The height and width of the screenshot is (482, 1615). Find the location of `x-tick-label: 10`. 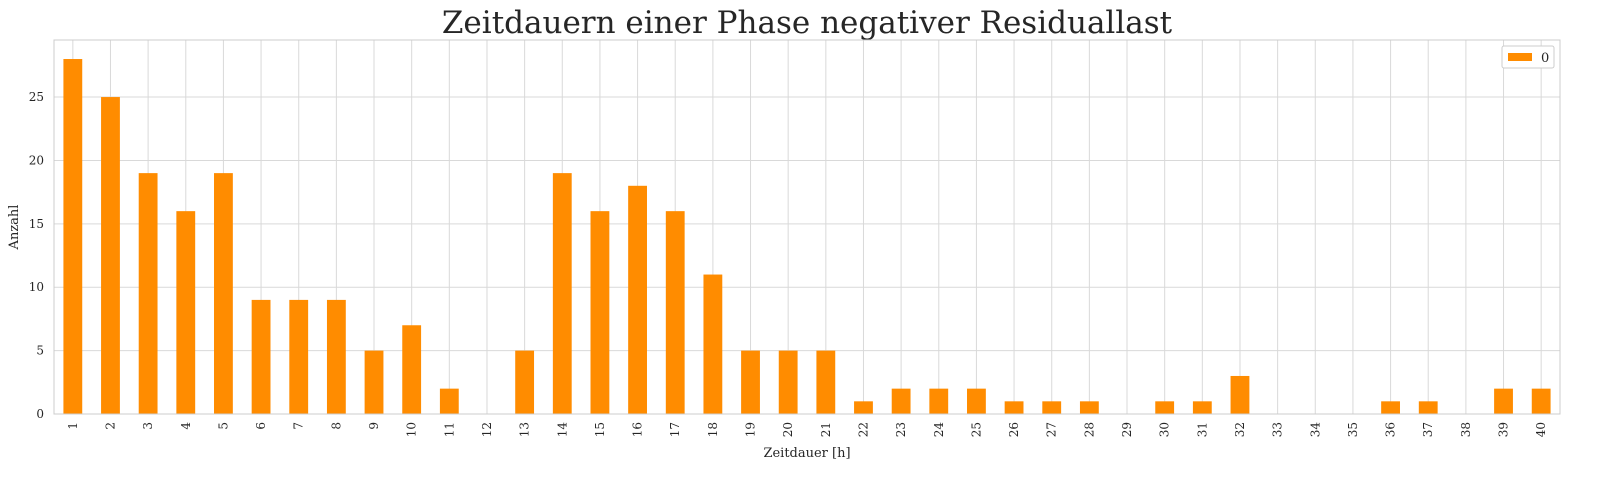

x-tick-label: 10 is located at coordinates (412, 429).